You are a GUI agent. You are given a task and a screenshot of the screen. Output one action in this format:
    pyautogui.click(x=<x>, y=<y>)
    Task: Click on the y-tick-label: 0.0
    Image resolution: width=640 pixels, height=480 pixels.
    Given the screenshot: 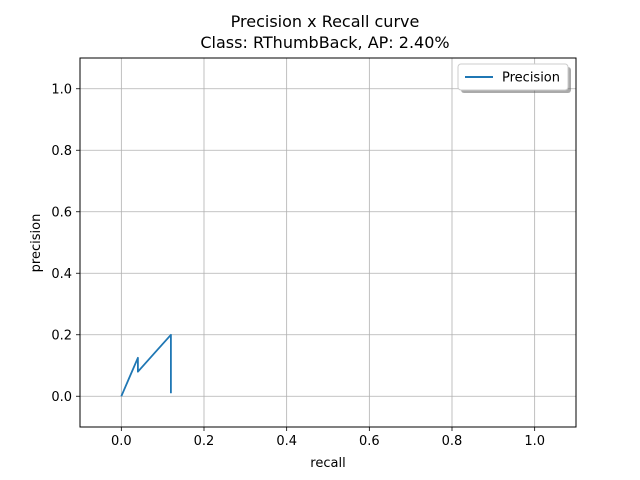 What is the action you would take?
    pyautogui.click(x=61, y=397)
    